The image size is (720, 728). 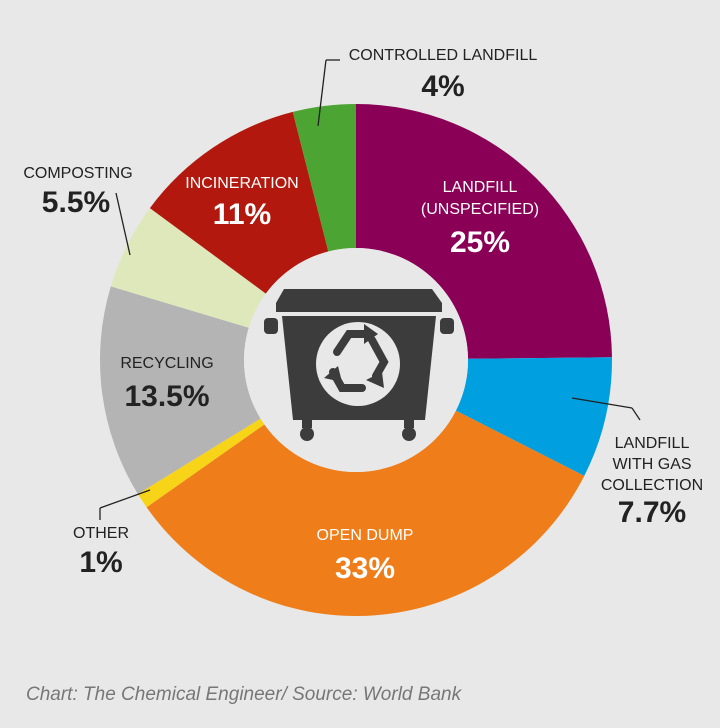 I want to click on leader-other, so click(x=125, y=499).